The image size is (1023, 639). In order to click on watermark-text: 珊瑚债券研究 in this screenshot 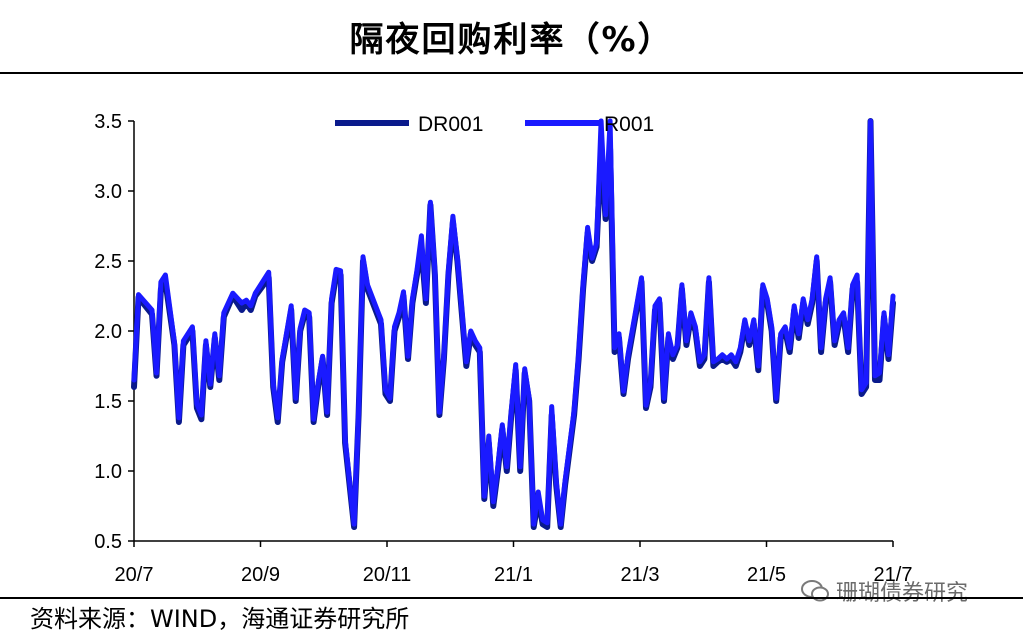, I will do `click(902, 593)`.